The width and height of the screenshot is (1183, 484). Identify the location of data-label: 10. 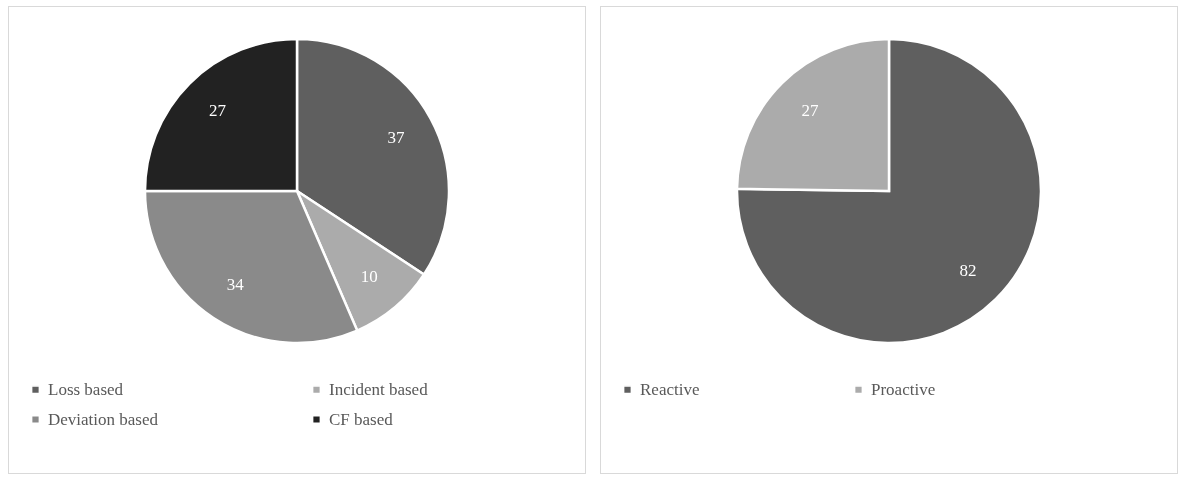
(369, 277).